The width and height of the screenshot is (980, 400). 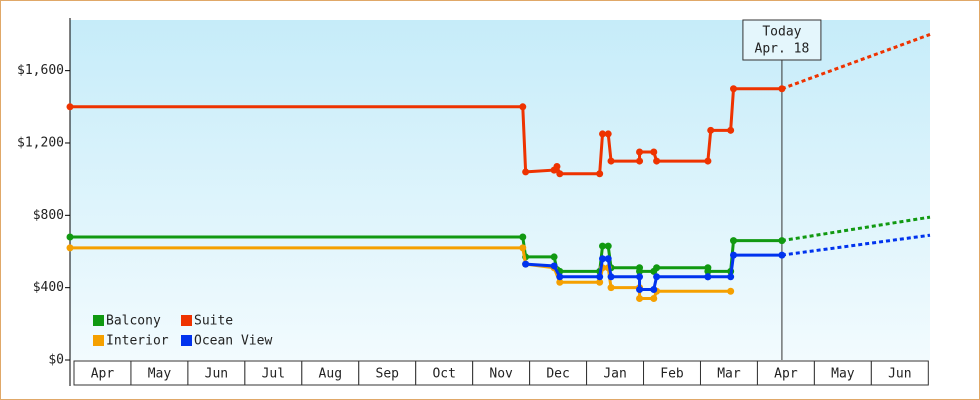 I want to click on x-tick-label: Jul, so click(x=273, y=374).